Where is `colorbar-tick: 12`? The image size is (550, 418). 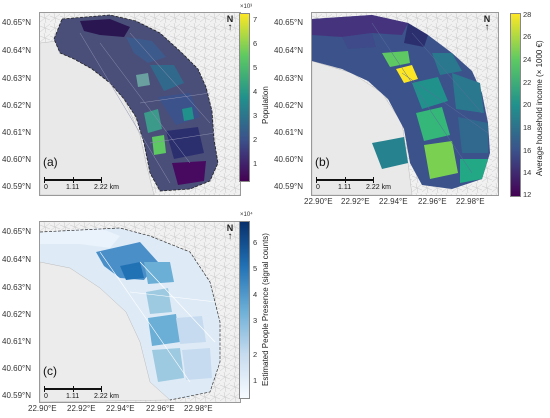
colorbar-tick: 12 is located at coordinates (527, 194).